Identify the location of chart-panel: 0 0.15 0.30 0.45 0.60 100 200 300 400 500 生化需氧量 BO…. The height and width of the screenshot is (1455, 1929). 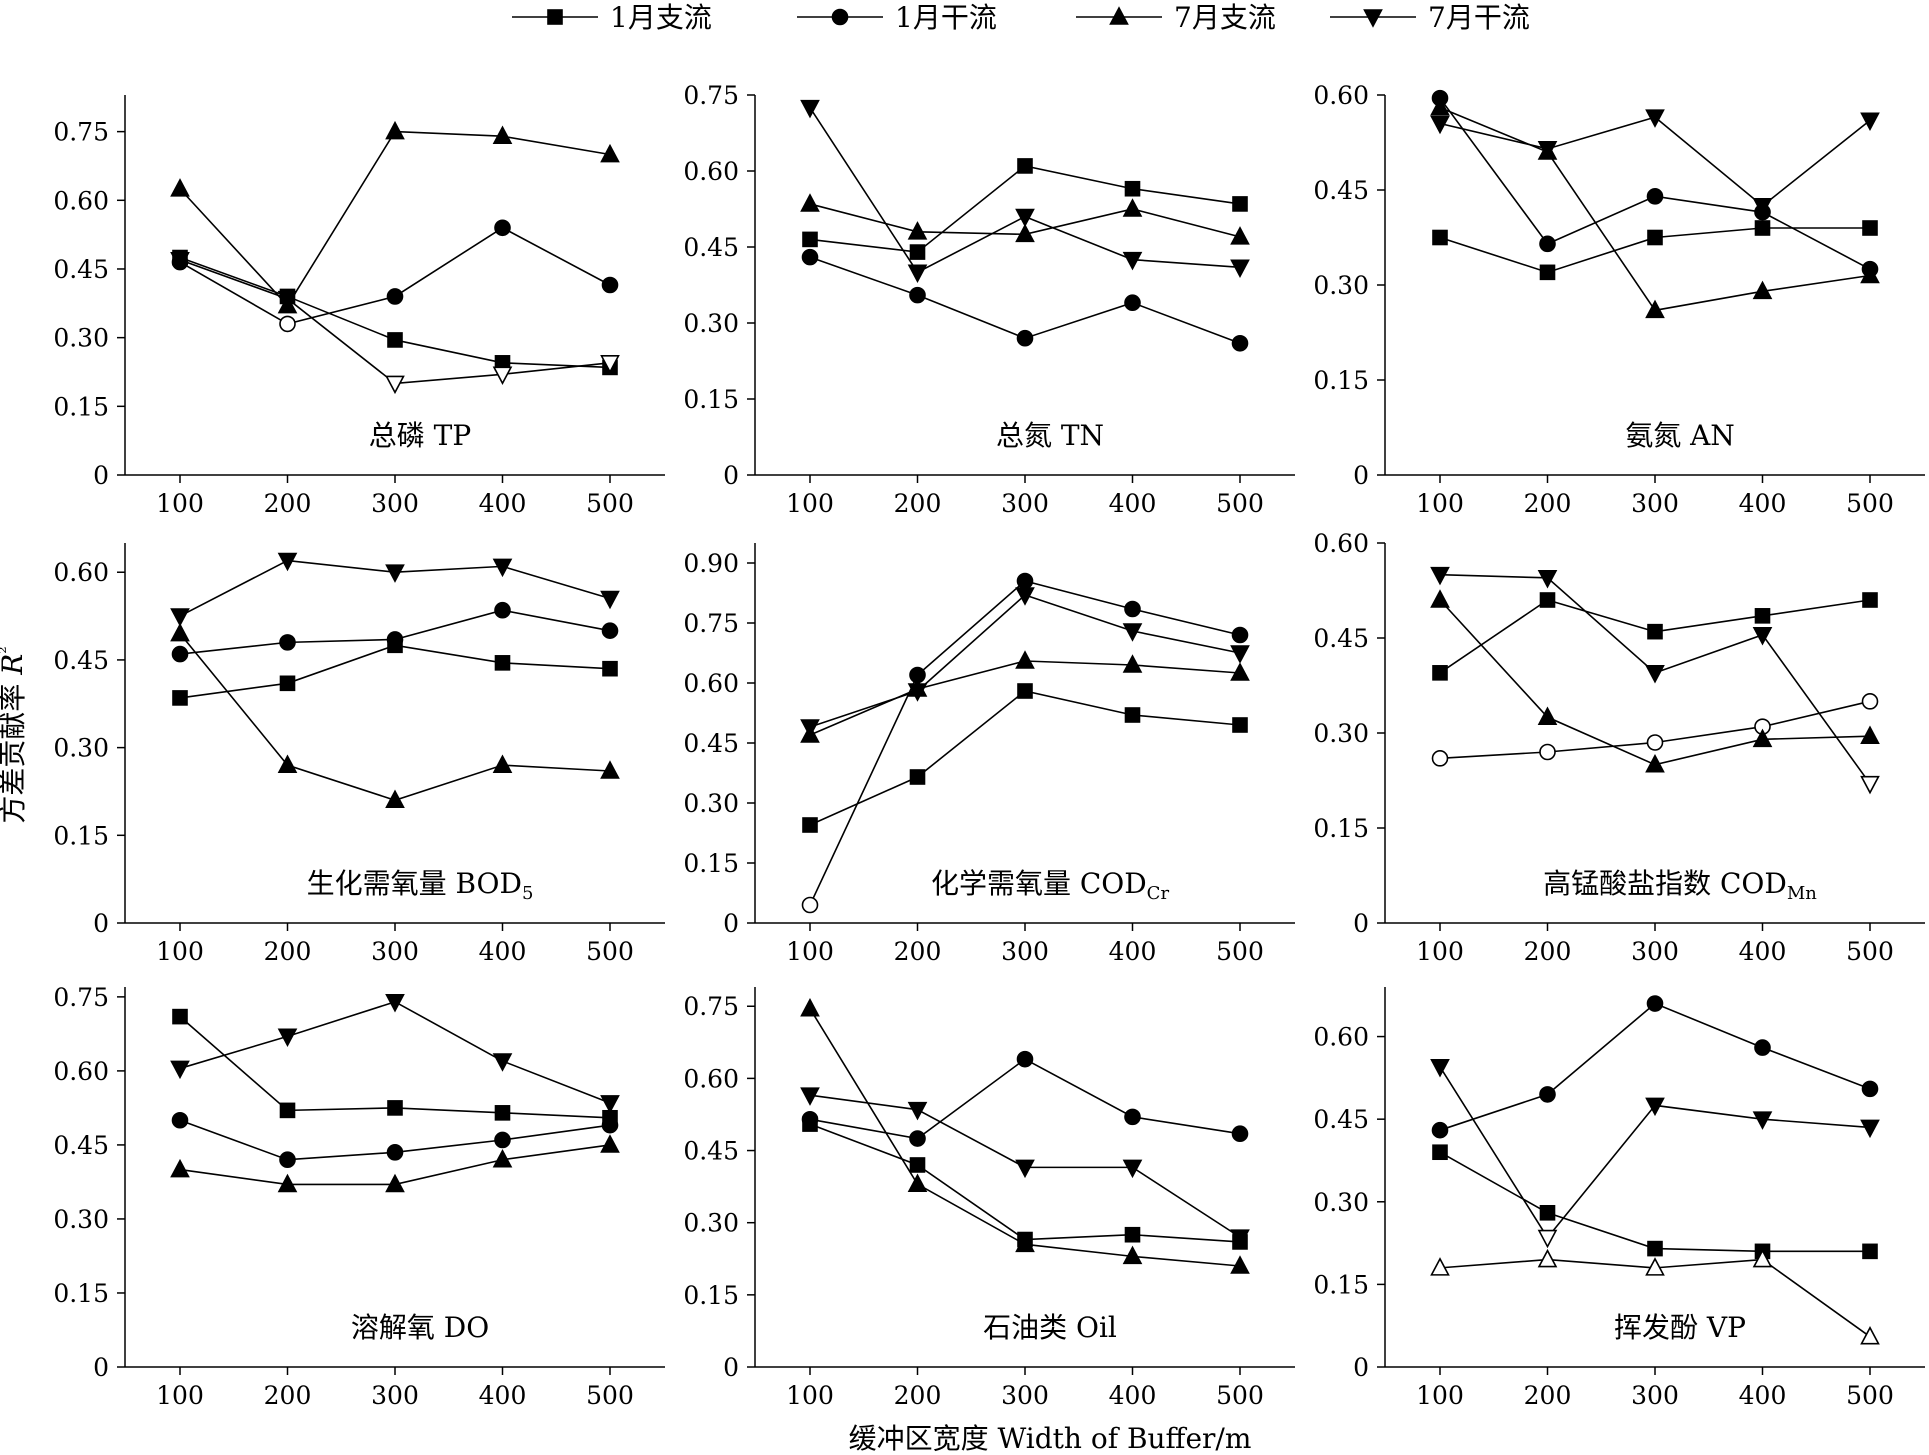
(359, 754).